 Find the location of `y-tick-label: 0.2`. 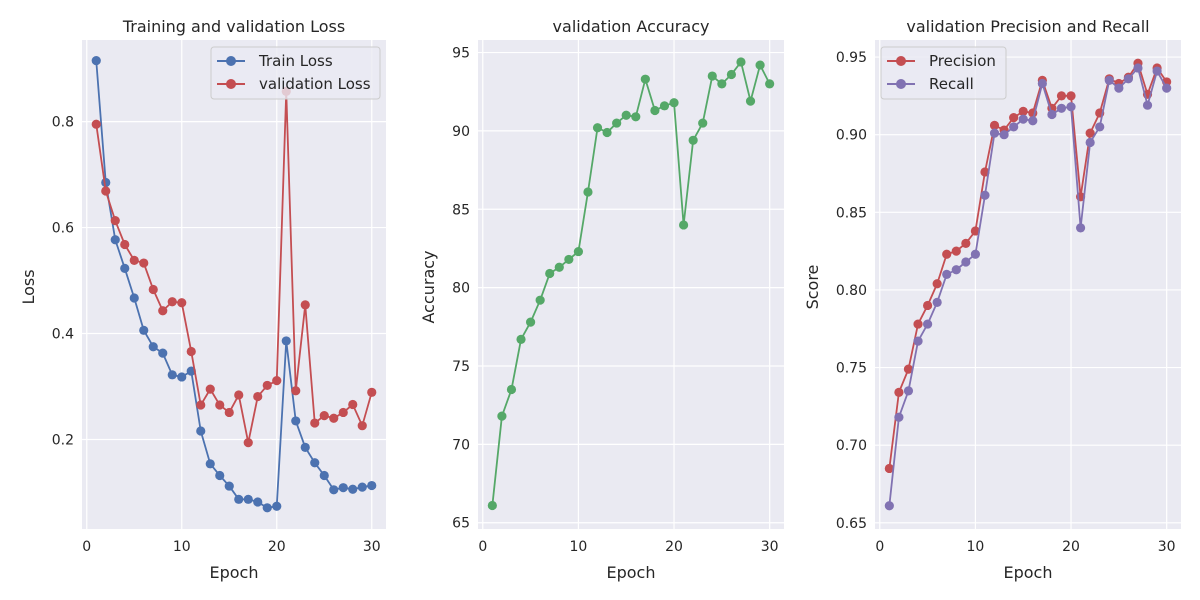

y-tick-label: 0.2 is located at coordinates (63, 440).